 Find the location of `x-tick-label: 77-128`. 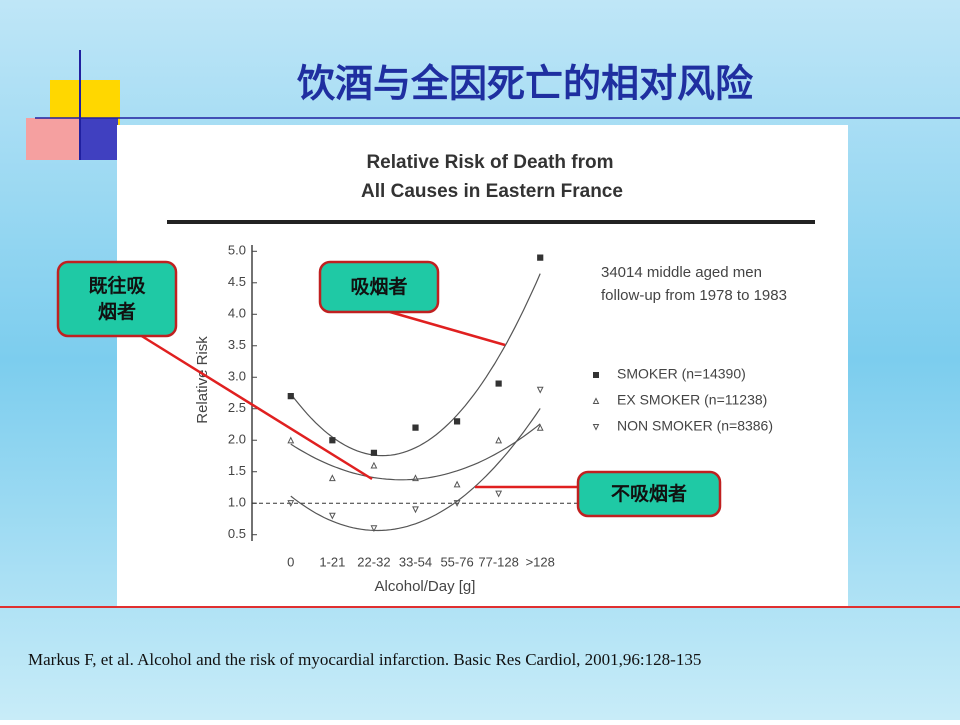

x-tick-label: 77-128 is located at coordinates (498, 561).